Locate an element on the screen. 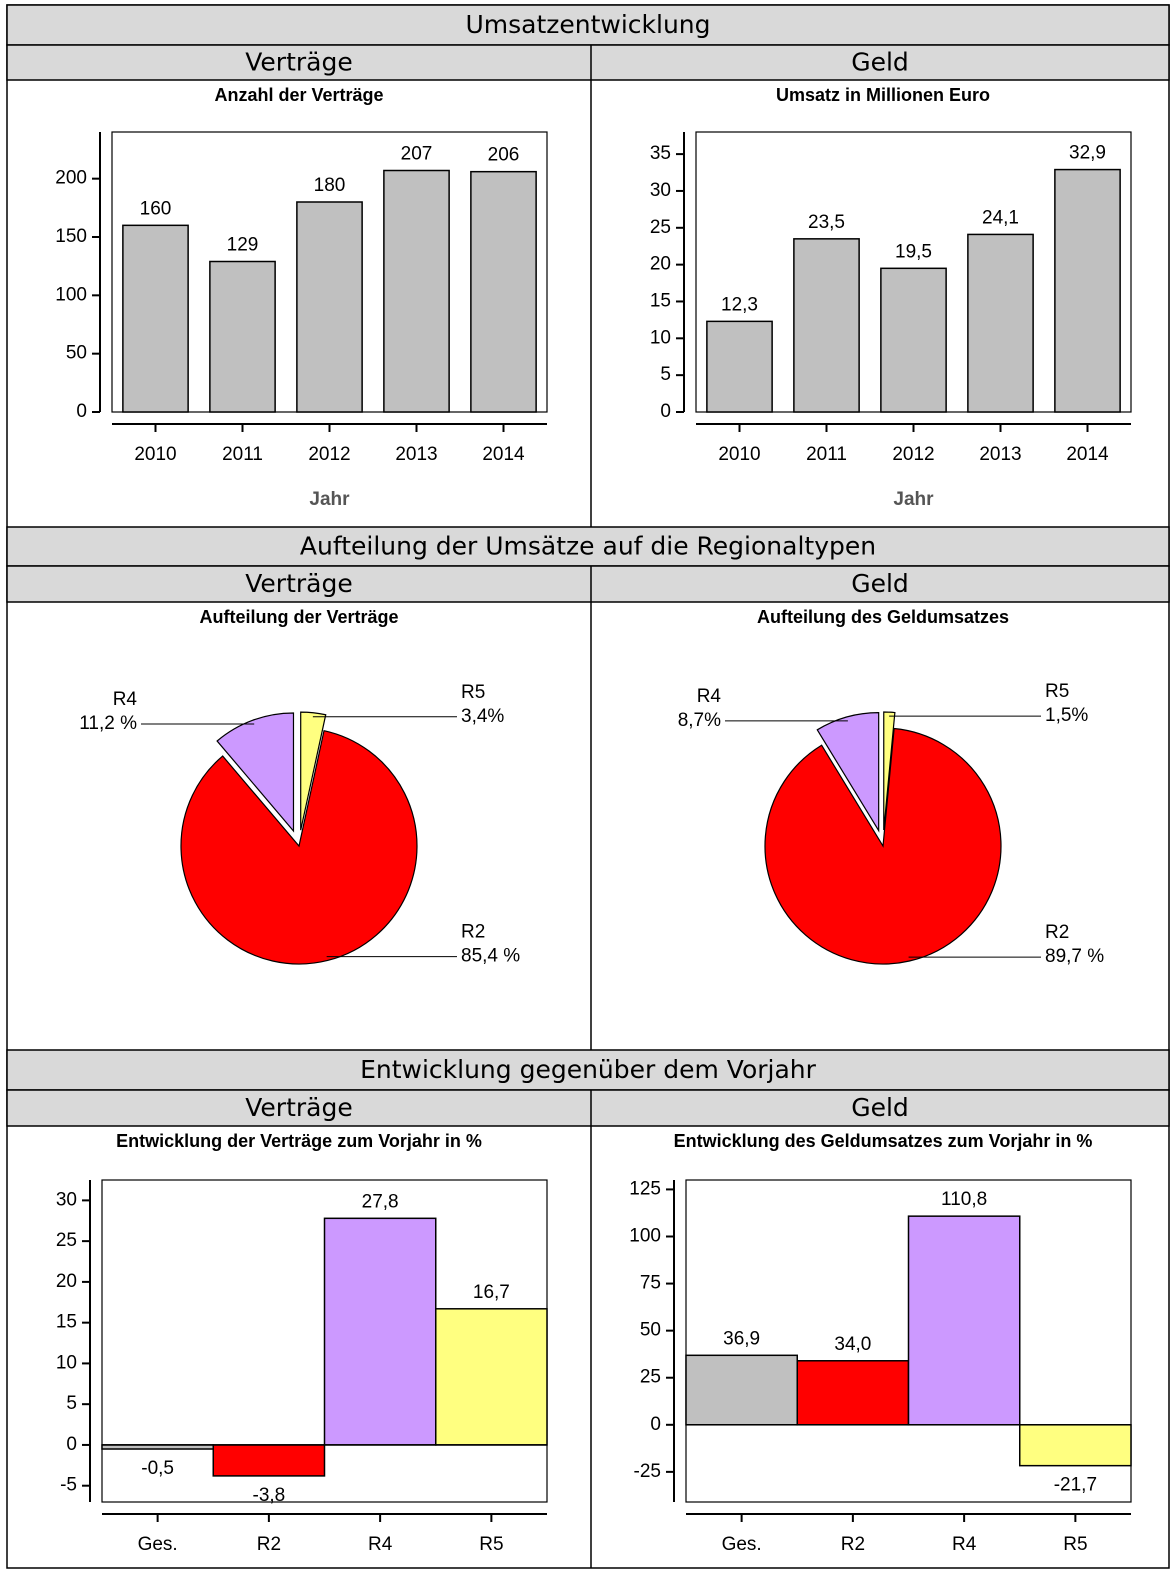 This screenshot has width=1171, height=1570. value-label: 160 is located at coordinates (156, 208).